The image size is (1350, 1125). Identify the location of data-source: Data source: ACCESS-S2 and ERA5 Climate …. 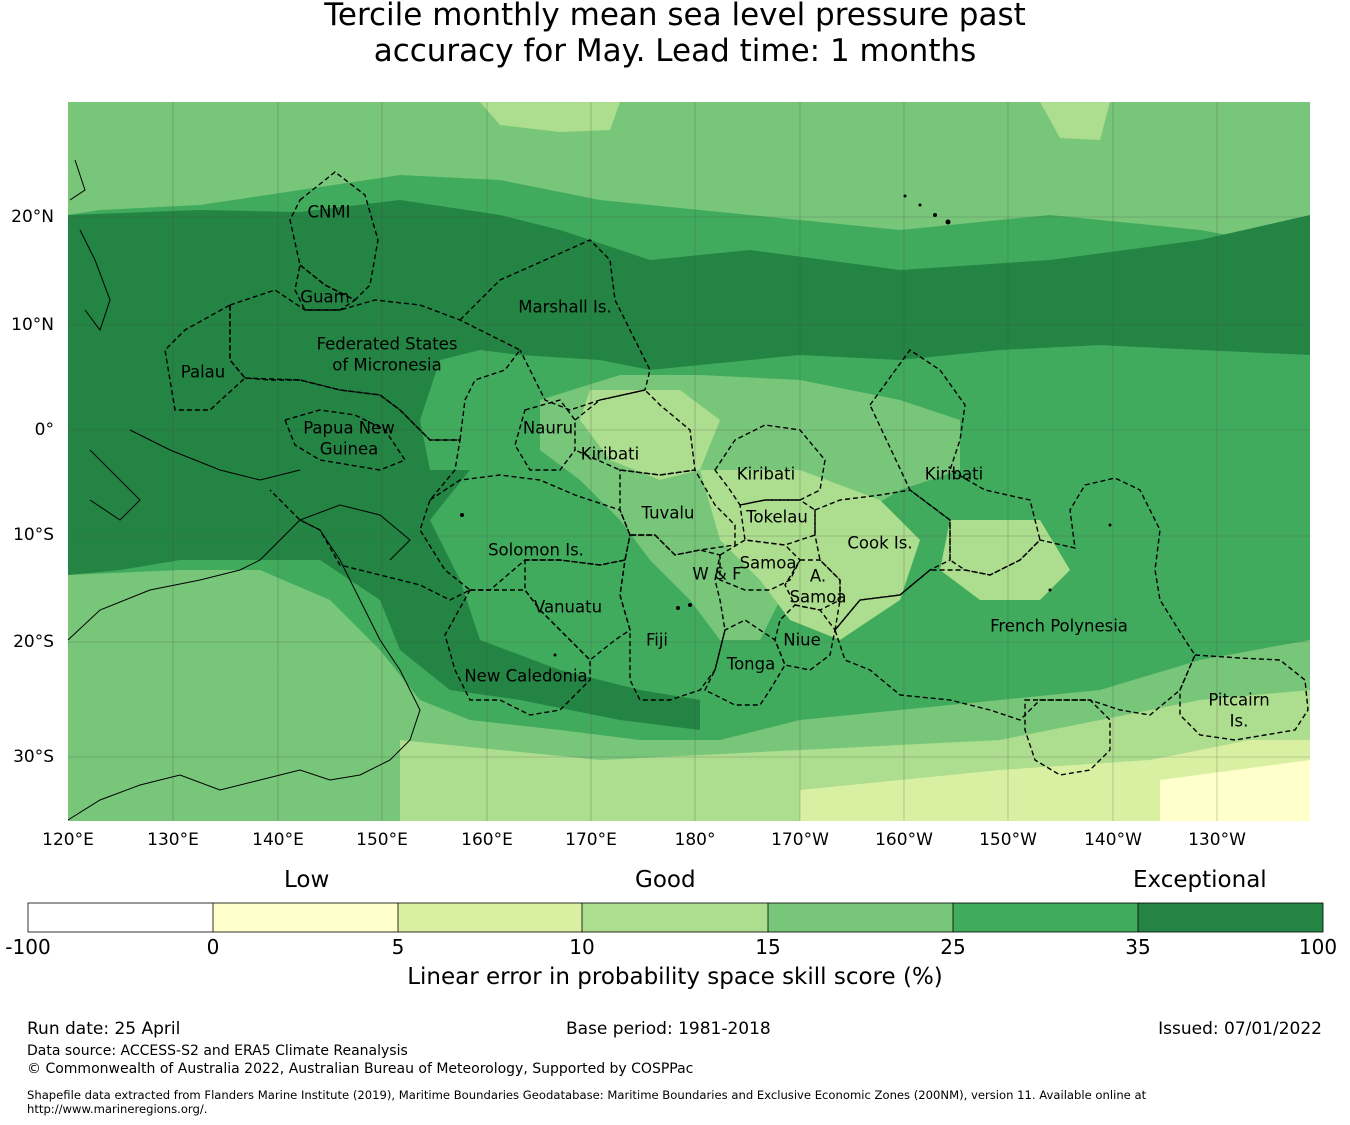
(217, 1051).